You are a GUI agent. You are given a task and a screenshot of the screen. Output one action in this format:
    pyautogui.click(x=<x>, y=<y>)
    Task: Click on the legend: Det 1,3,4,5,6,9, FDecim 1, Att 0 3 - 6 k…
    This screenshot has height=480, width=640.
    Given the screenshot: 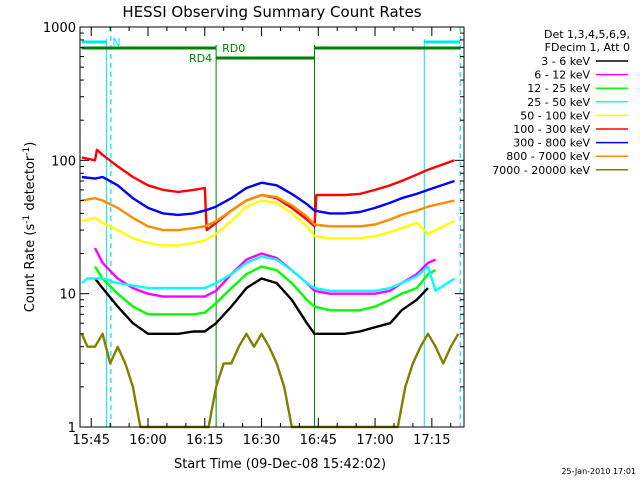 What is the action you would take?
    pyautogui.click(x=561, y=102)
    